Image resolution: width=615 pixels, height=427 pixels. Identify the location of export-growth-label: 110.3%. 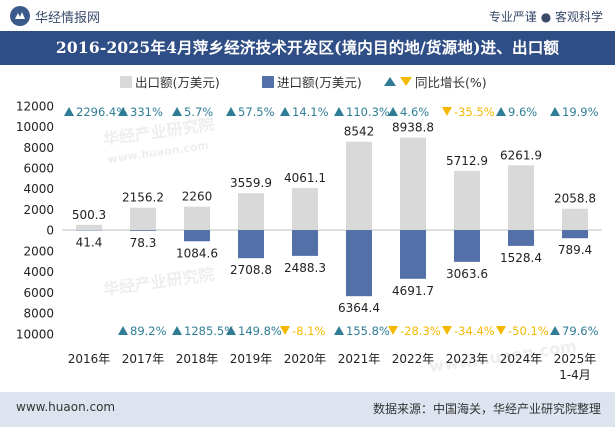
(368, 112).